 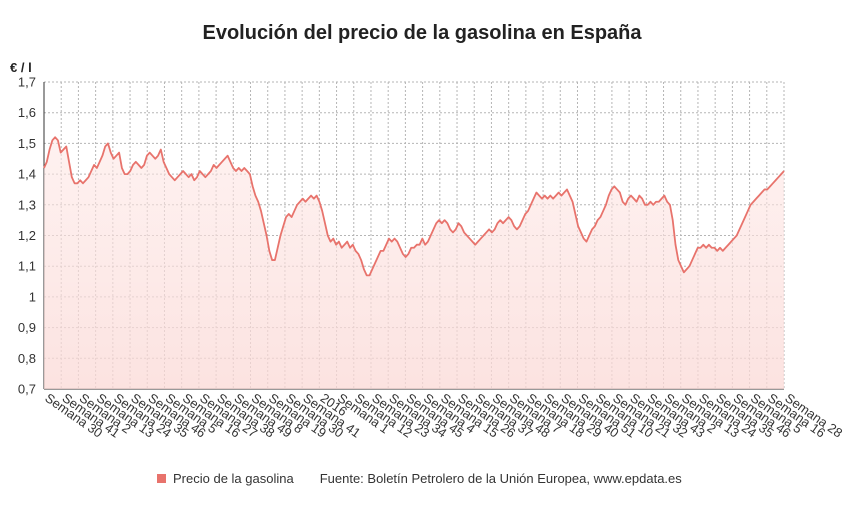 What do you see at coordinates (27, 327) in the screenshot?
I see `y-tick-label: 0,9` at bounding box center [27, 327].